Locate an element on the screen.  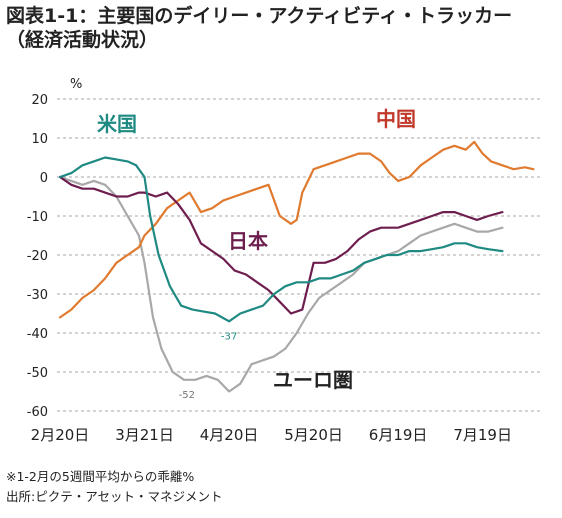
y-tick-label: -40 is located at coordinates (37, 334).